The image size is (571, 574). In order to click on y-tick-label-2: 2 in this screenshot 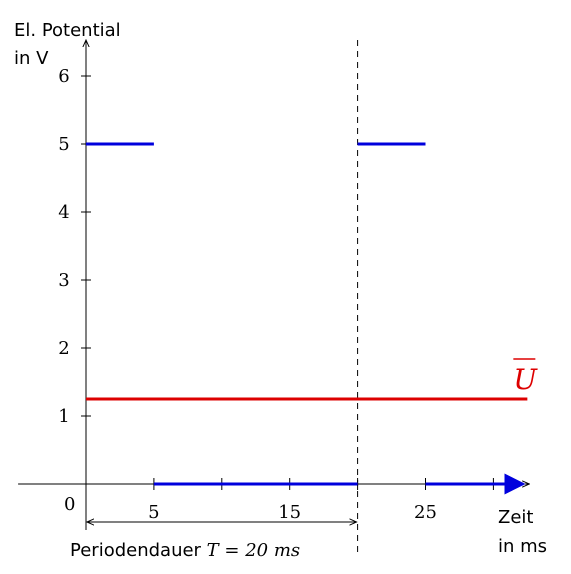, I will do `click(63, 348)`.